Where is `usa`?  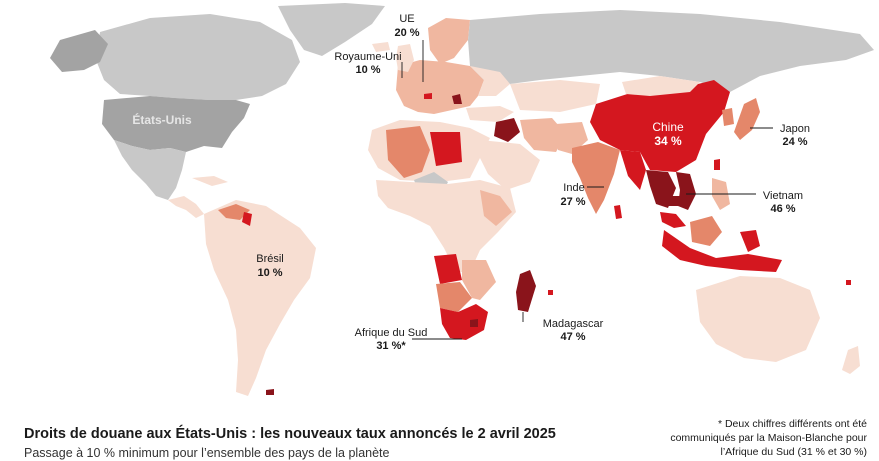 usa is located at coordinates (176, 124).